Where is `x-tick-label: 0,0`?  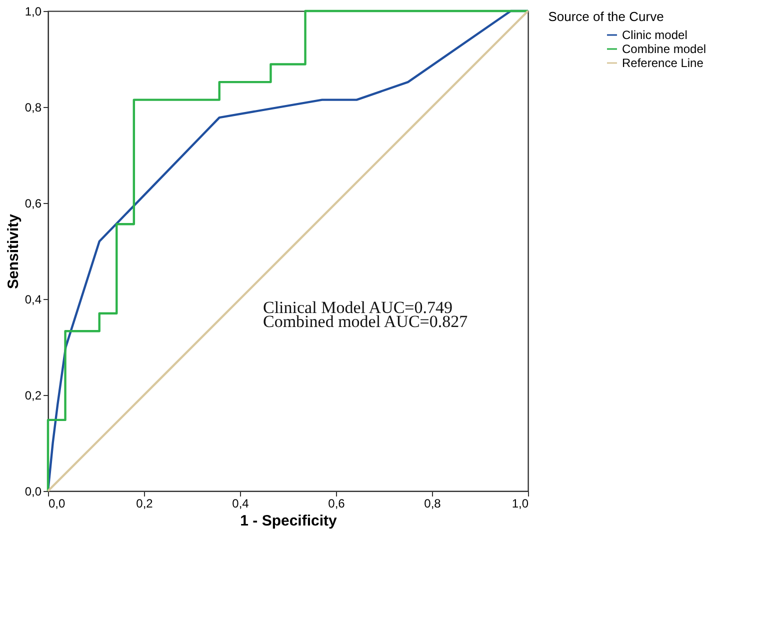
x-tick-label: 0,0 is located at coordinates (57, 503).